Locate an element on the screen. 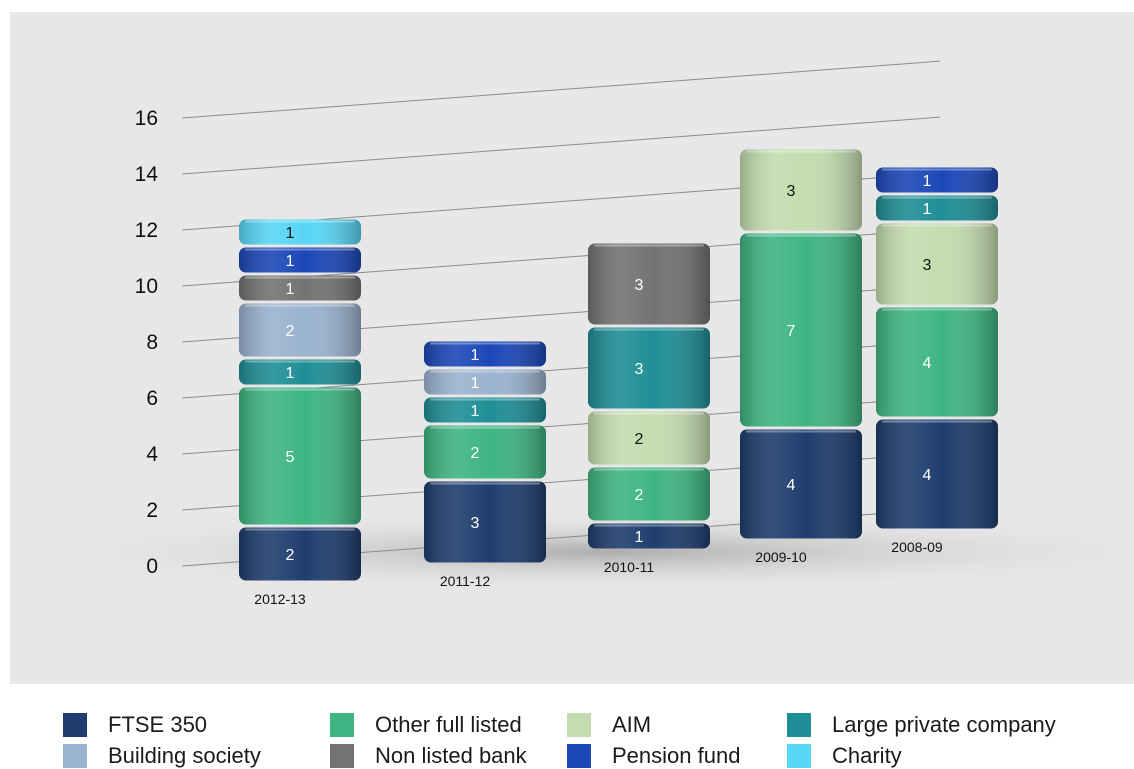 Image resolution: width=1134 pixels, height=769 pixels. legend-label: Non listed bank is located at coordinates (451, 755).